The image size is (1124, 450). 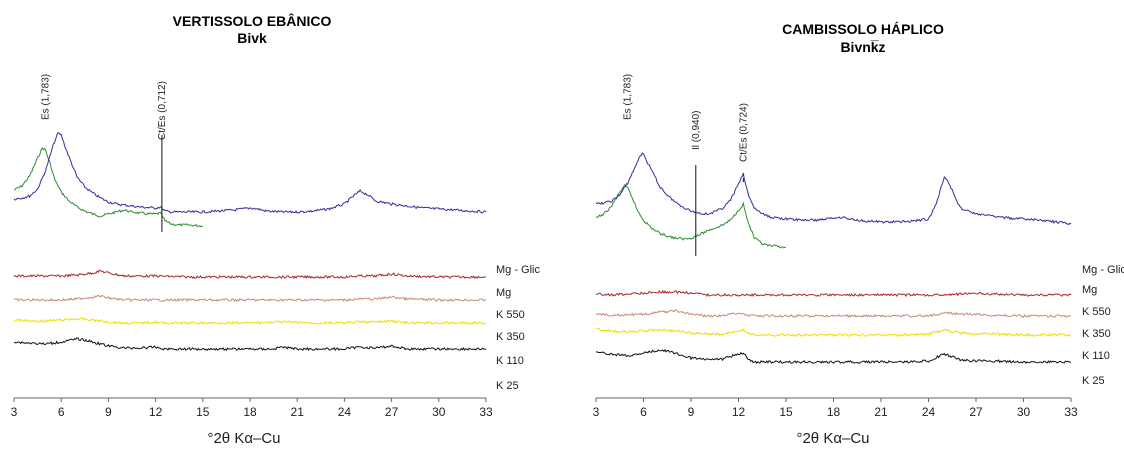 What do you see at coordinates (743, 132) in the screenshot?
I see `peak-label: Ct/Es (0,724)` at bounding box center [743, 132].